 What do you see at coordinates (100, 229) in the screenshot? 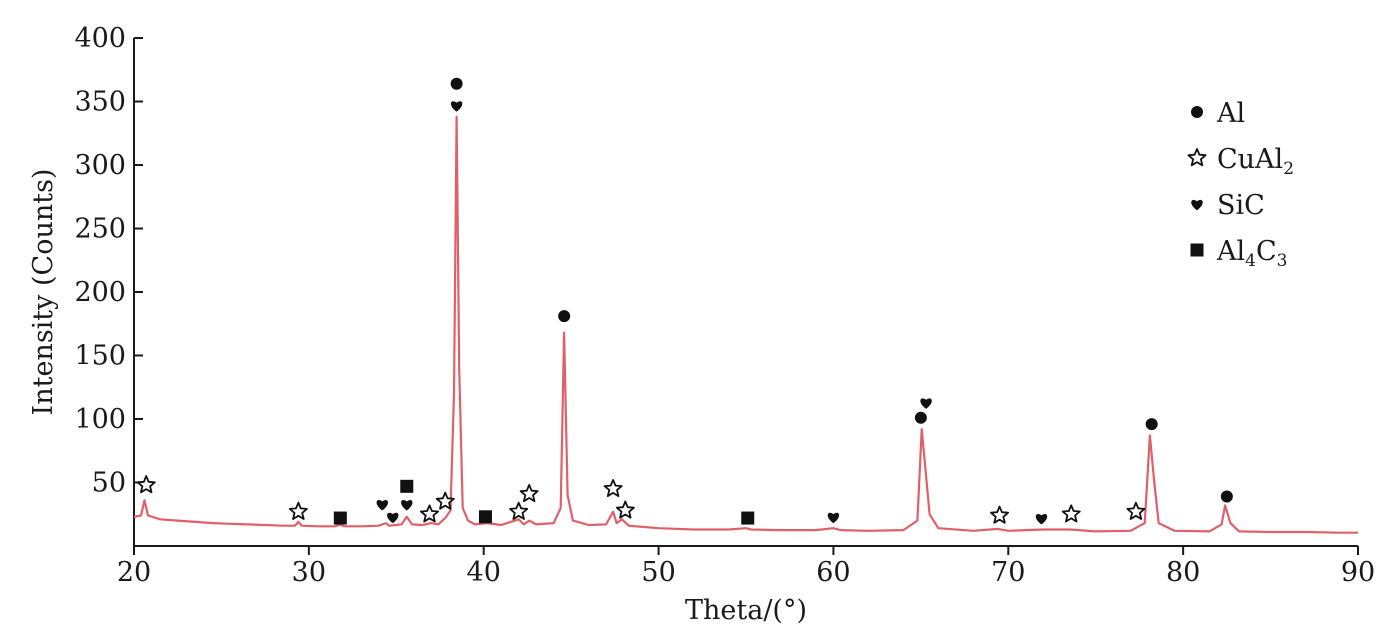
I see `y-tick-label: 250` at bounding box center [100, 229].